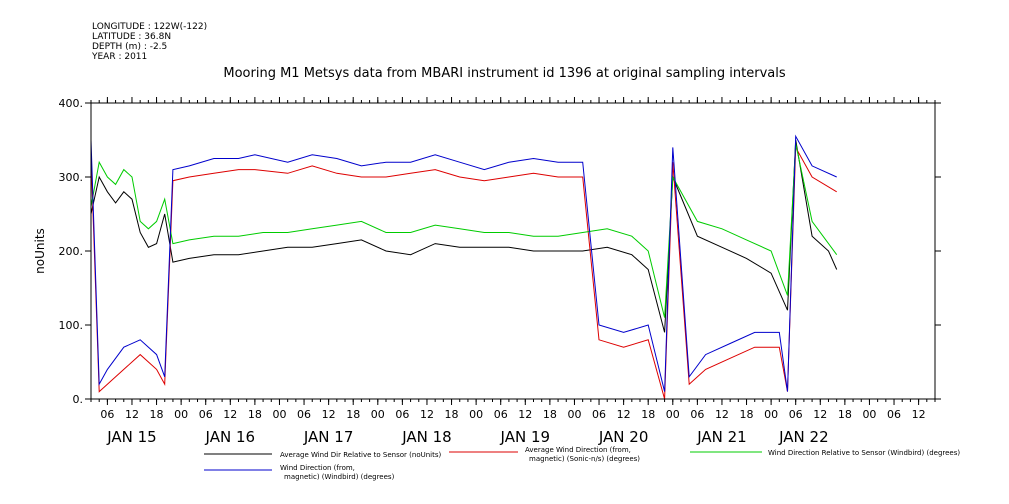 This screenshot has height=504, width=1009. I want to click on x-tick-label-27: 00, so click(771, 414).